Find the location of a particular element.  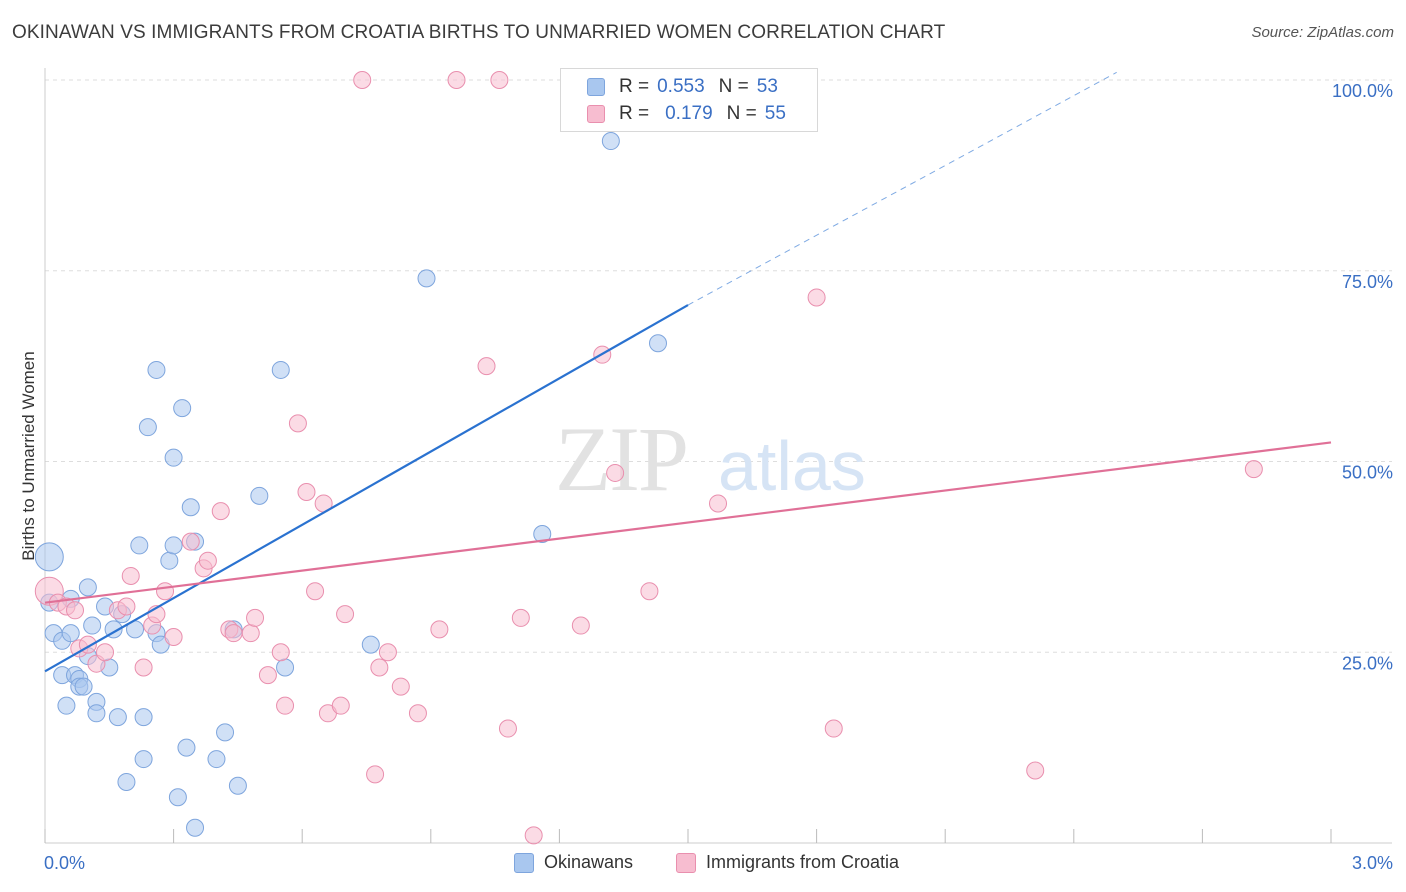

bottom-legend-swatch-okinawans is located at coordinates (524, 862).